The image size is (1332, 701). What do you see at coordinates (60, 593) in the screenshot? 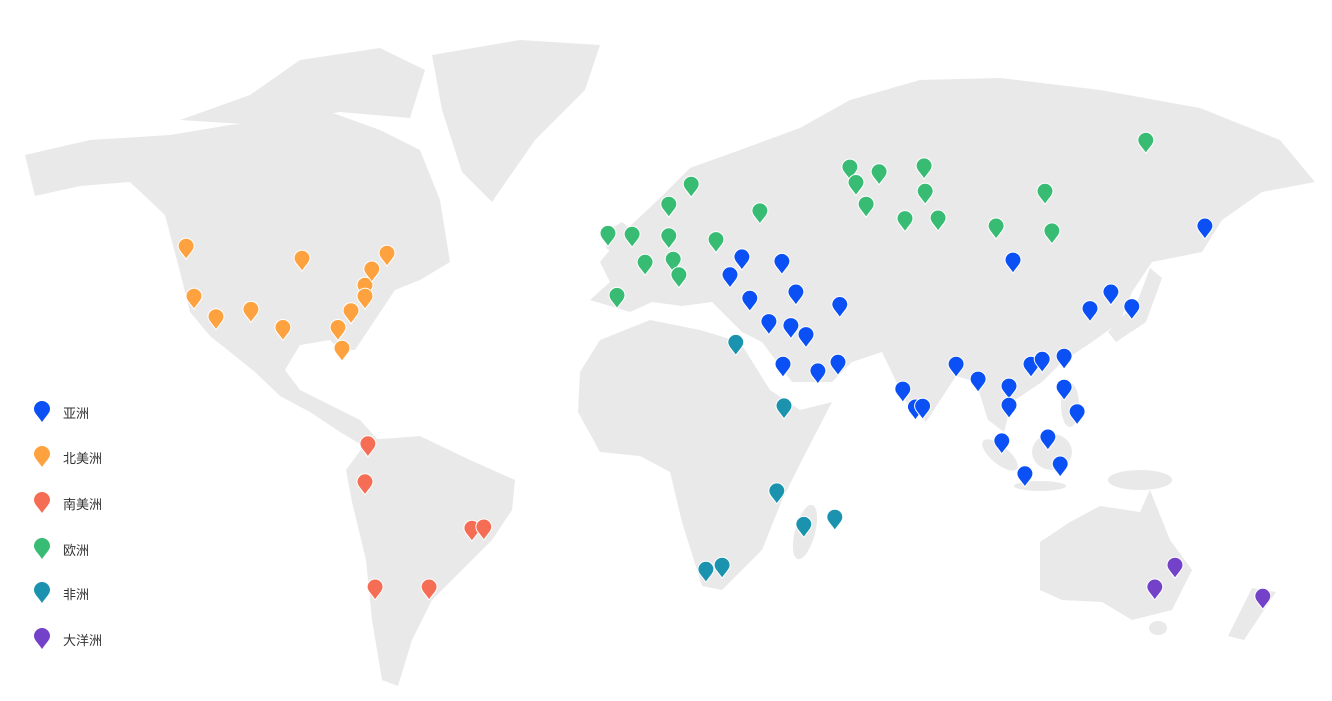
I see `legend-item-africa: 非洲` at bounding box center [60, 593].